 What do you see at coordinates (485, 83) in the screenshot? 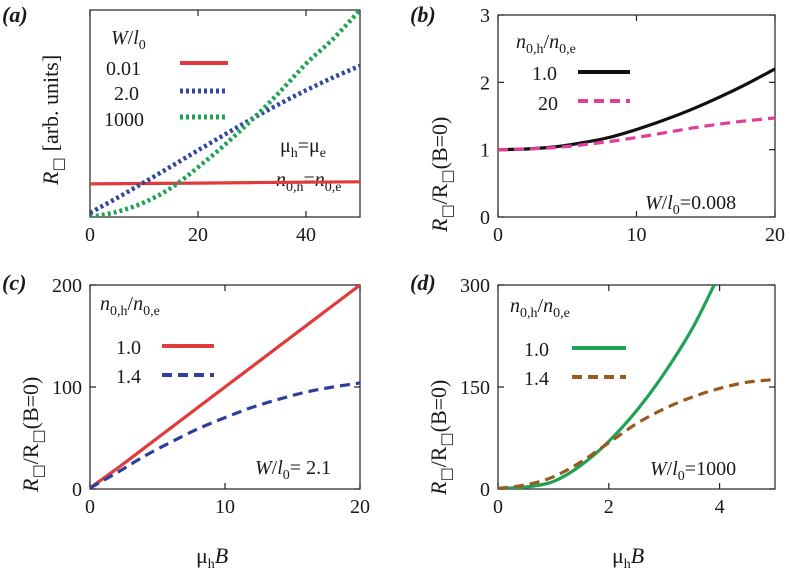
I see `panel-b-ytick-label: 2` at bounding box center [485, 83].